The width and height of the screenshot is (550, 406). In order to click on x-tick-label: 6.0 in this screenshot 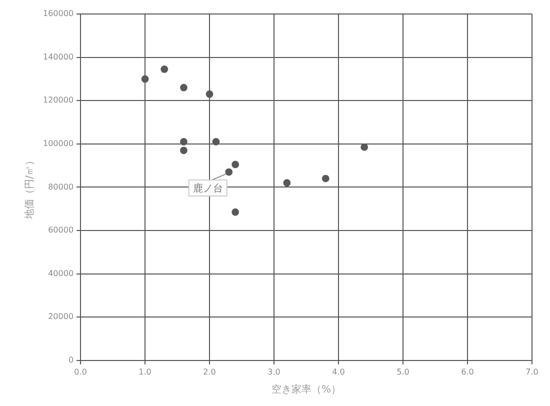, I will do `click(467, 371)`.